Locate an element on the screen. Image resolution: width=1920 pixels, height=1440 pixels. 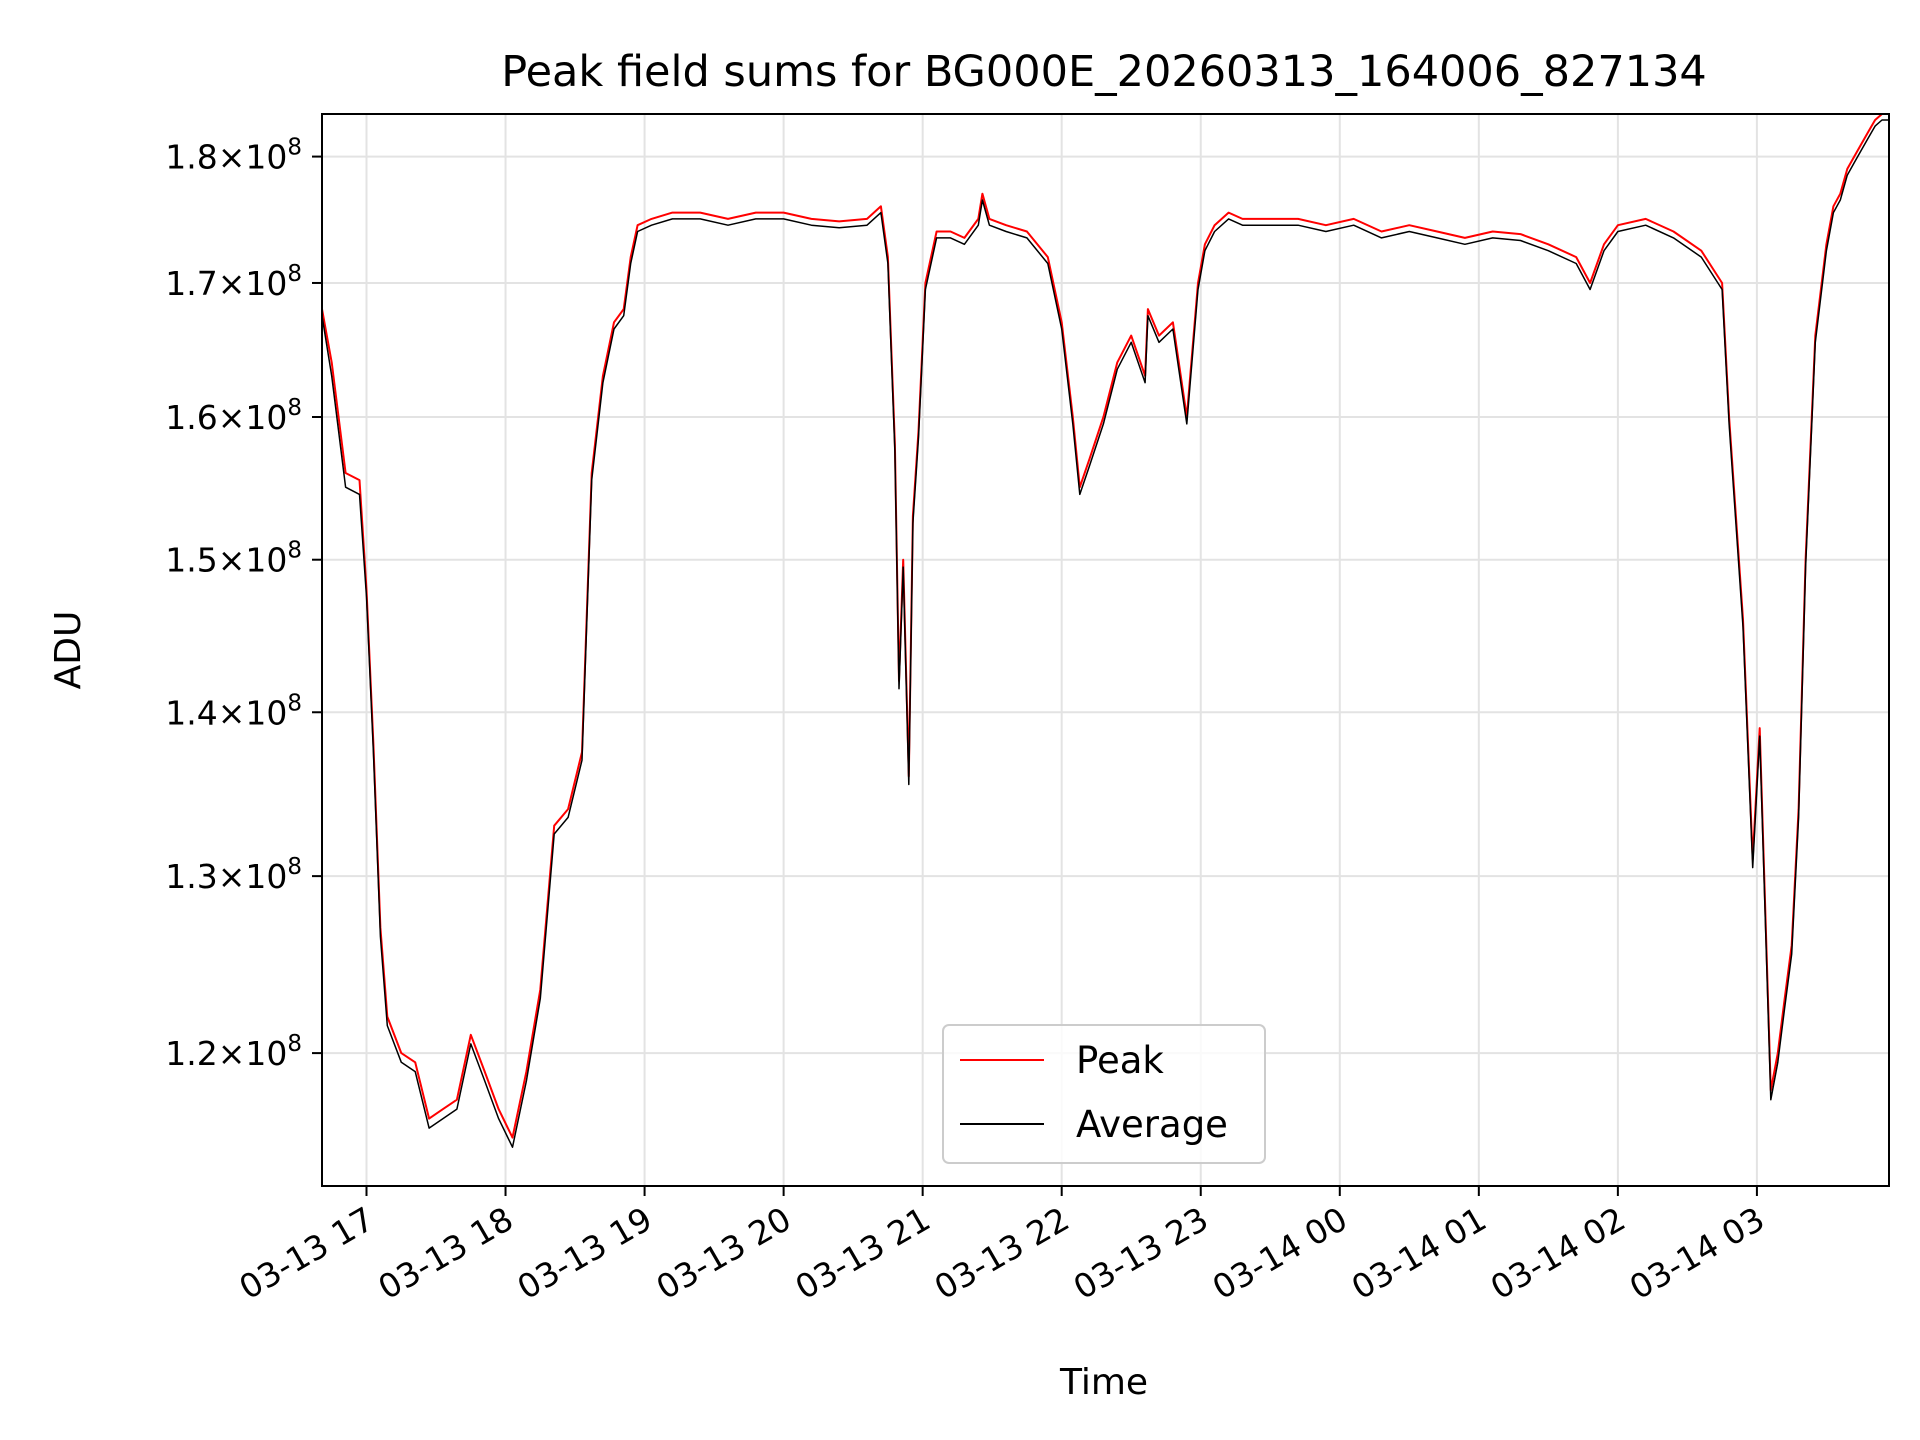
legend: Peak Average is located at coordinates (1104, 1094).